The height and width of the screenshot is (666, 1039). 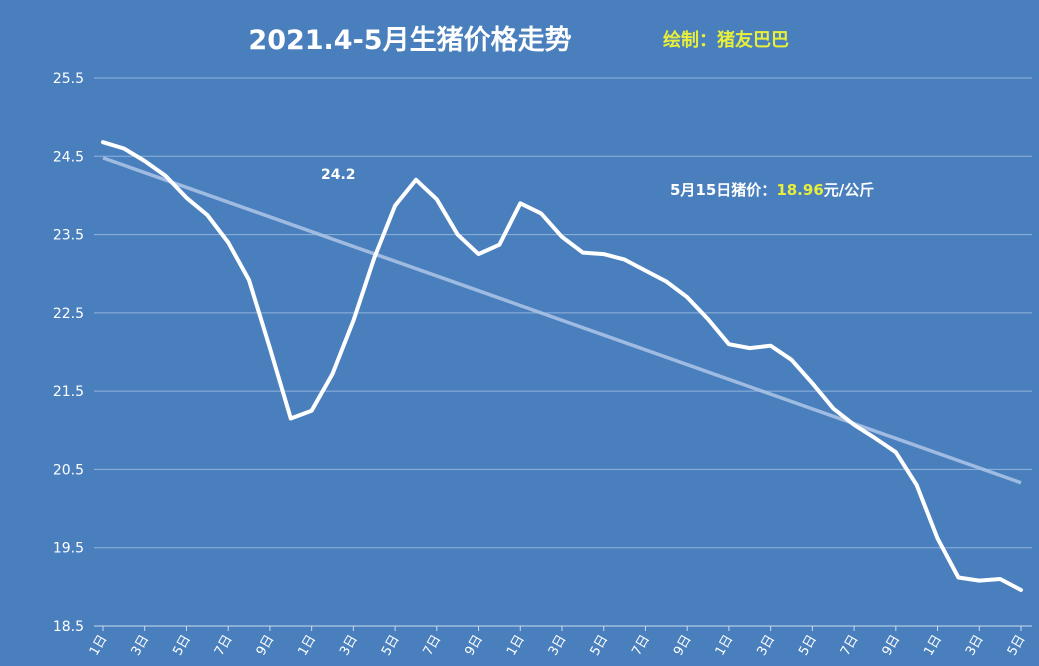 What do you see at coordinates (338, 175) in the screenshot?
I see `peak-annotation: 24.2` at bounding box center [338, 175].